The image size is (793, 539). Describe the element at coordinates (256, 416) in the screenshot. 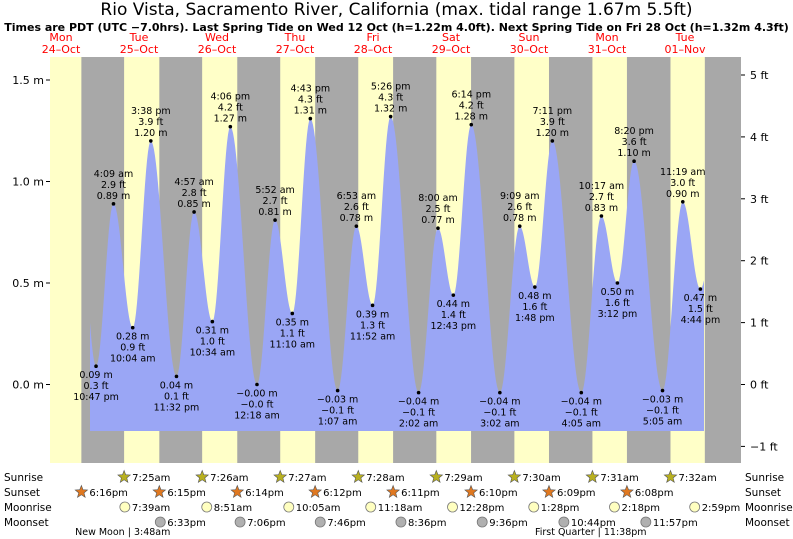

I see `tide-time-label: 12:18 am` at that location.